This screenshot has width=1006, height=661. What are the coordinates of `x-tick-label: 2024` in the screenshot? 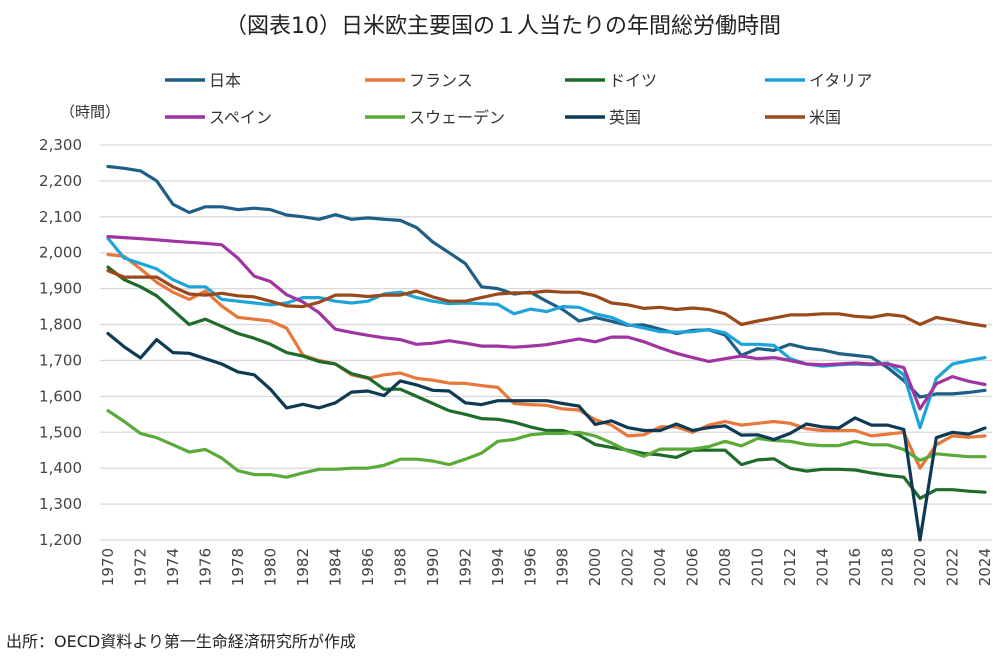 It's located at (985, 567).